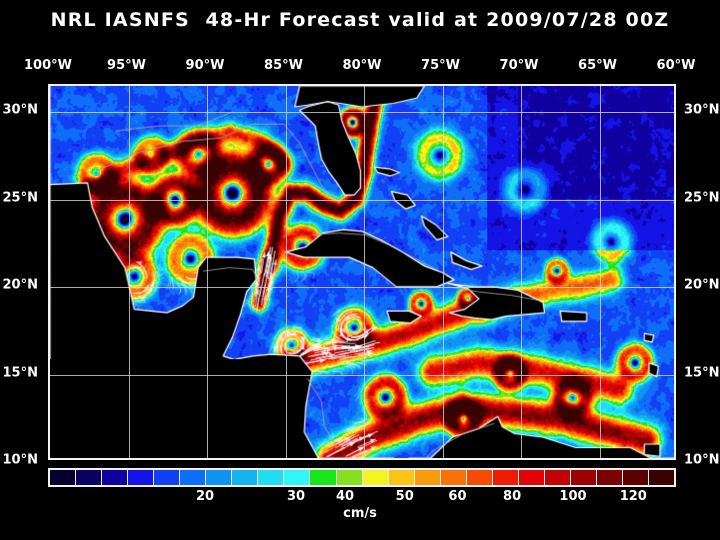 This screenshot has width=720, height=540. What do you see at coordinates (519, 65) in the screenshot?
I see `lon-tick-label: 70°W` at bounding box center [519, 65].